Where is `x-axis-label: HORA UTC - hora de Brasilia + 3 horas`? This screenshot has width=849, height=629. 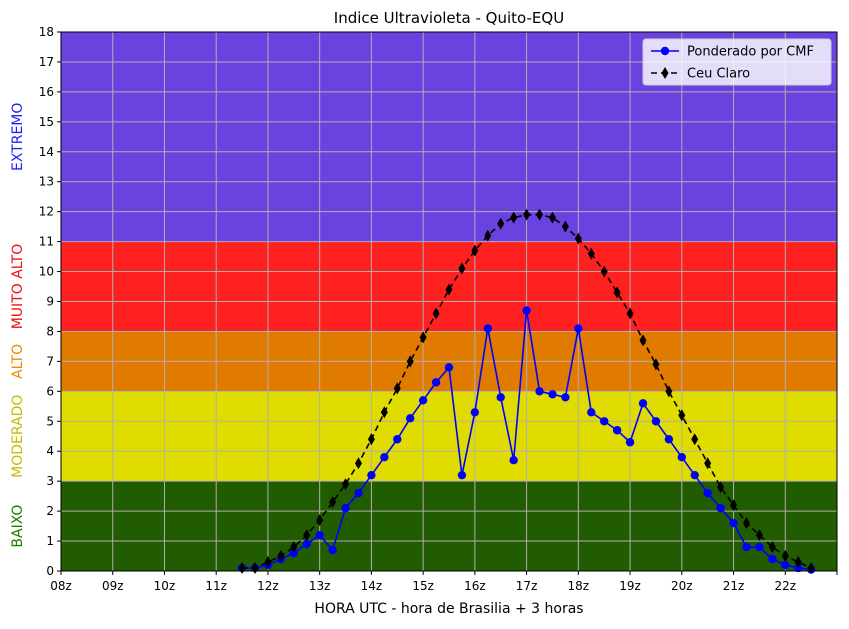
x-axis-label: HORA UTC - hora de Brasilia + 3 horas is located at coordinates (448, 609).